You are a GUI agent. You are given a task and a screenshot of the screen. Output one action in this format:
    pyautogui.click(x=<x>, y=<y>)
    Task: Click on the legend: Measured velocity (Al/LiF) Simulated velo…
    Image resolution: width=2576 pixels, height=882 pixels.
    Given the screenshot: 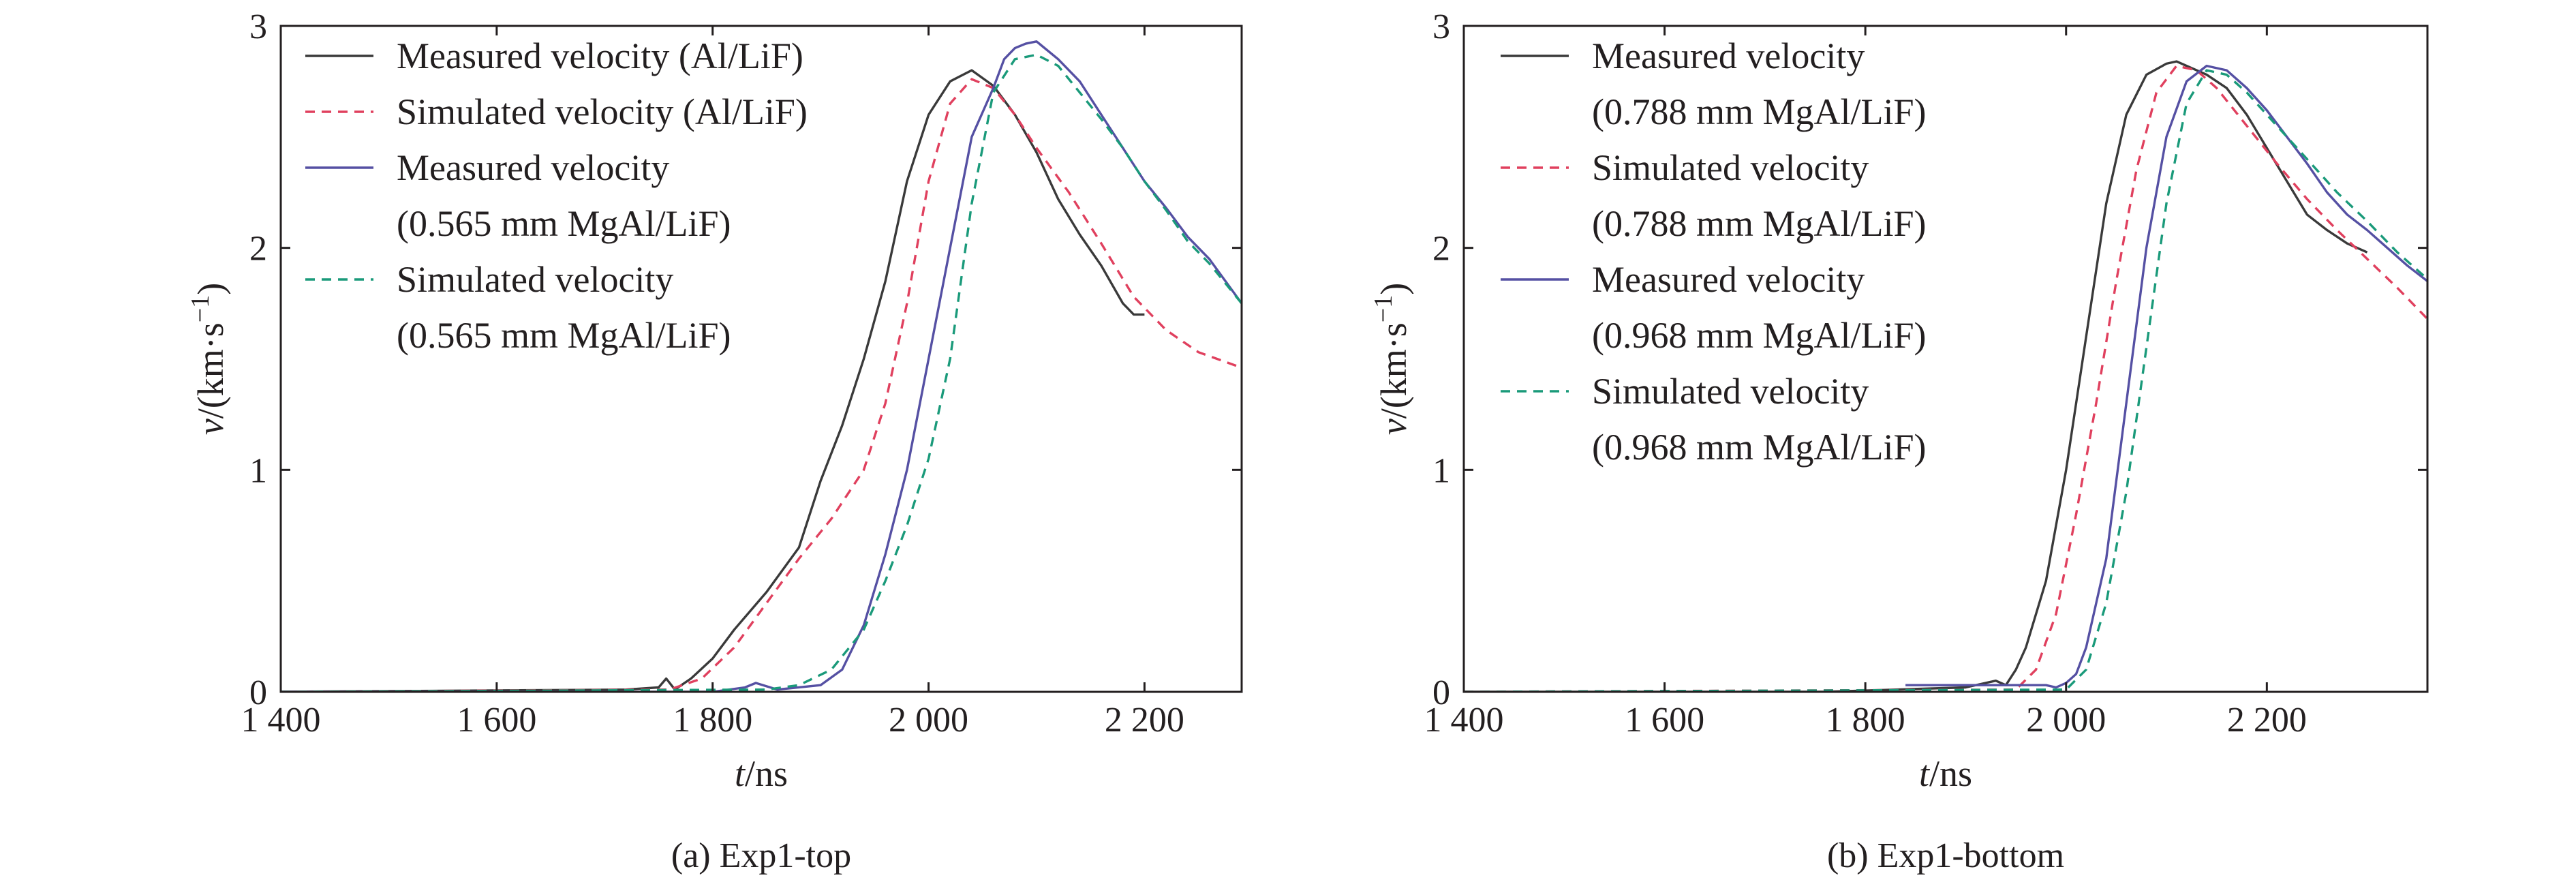 What is the action you would take?
    pyautogui.click(x=556, y=195)
    